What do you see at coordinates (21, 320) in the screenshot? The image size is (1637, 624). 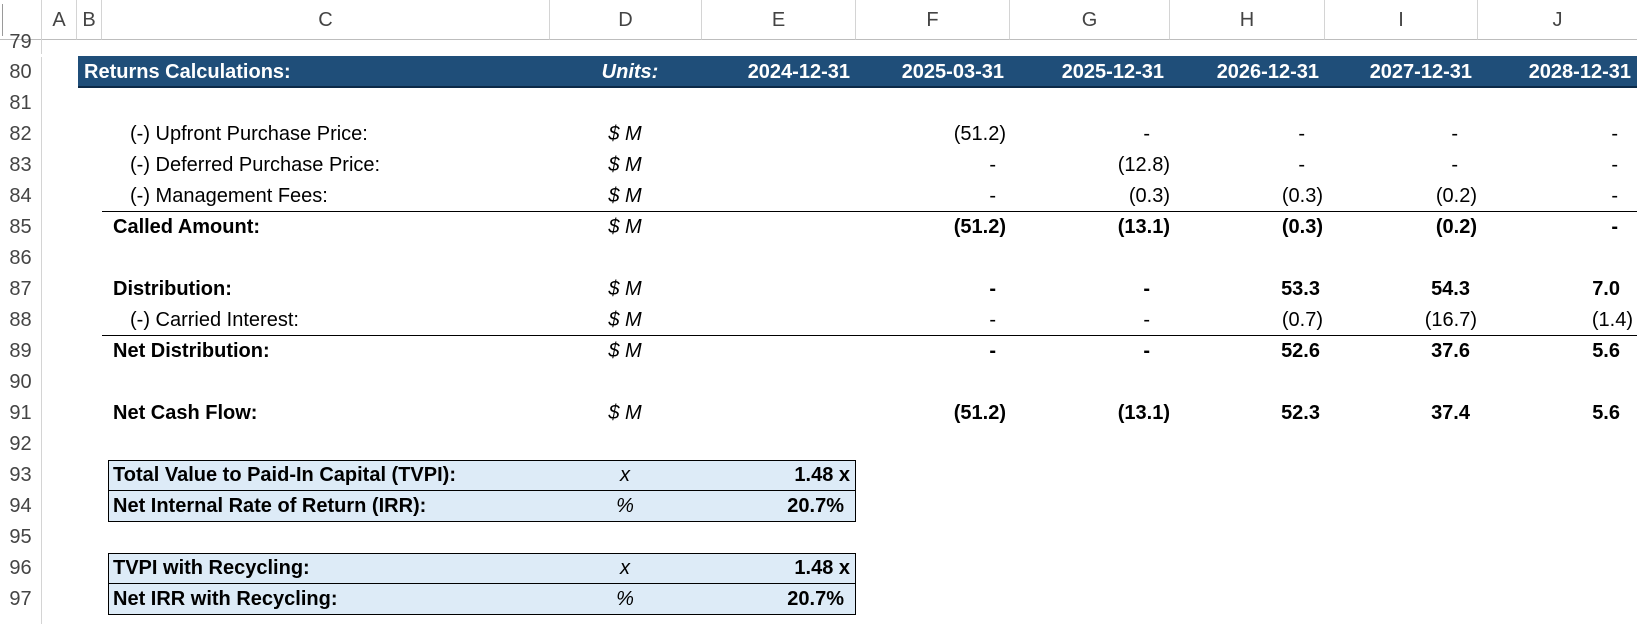 I see `row-header-88: 88` at bounding box center [21, 320].